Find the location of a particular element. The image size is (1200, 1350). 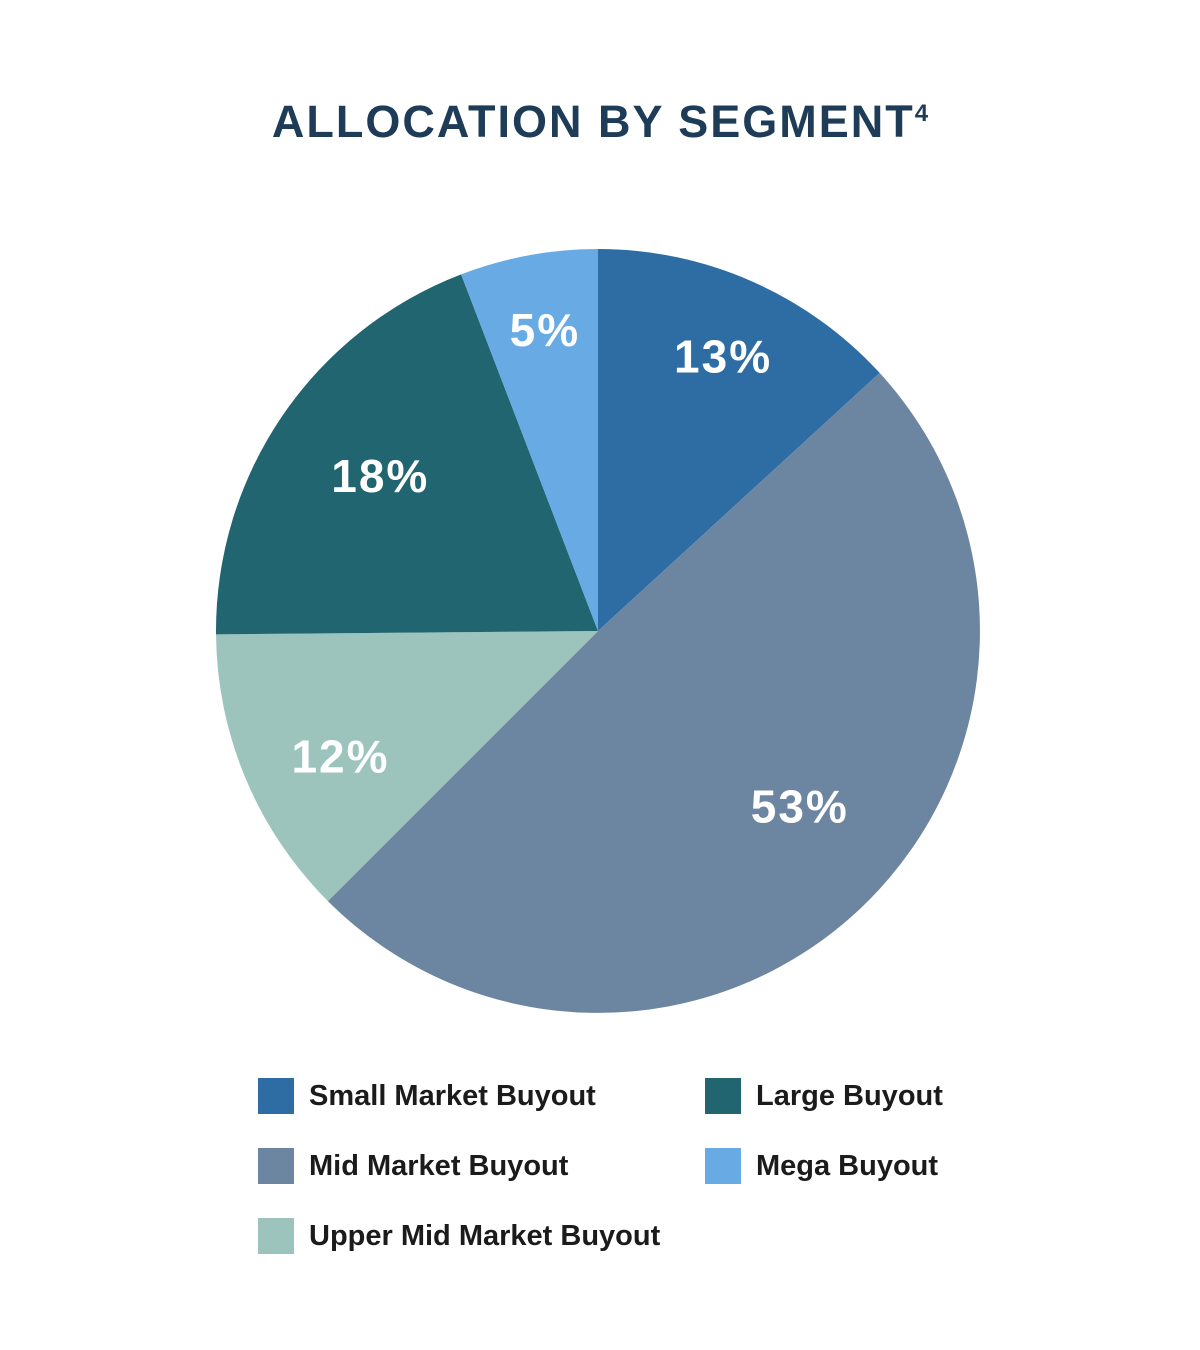

legend-item-small-market-buyout: Small Market Buyout is located at coordinates (481, 1096).